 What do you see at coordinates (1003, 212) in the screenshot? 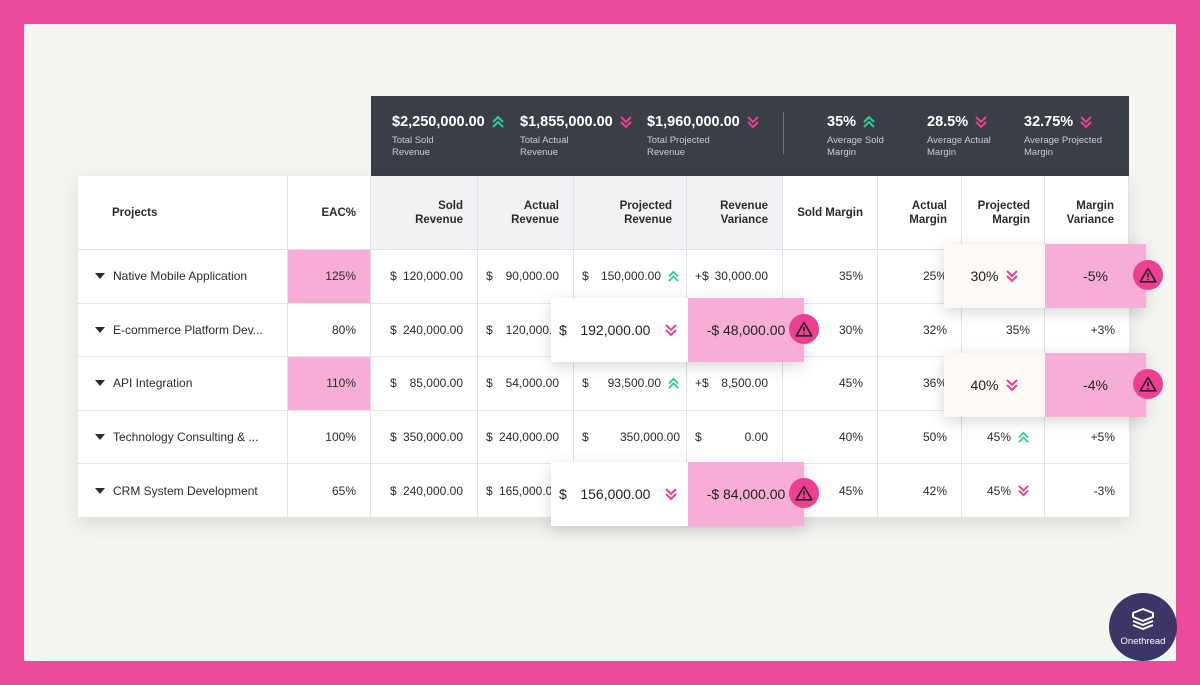
I see `column-header-label: Projected Margin` at bounding box center [1003, 212].